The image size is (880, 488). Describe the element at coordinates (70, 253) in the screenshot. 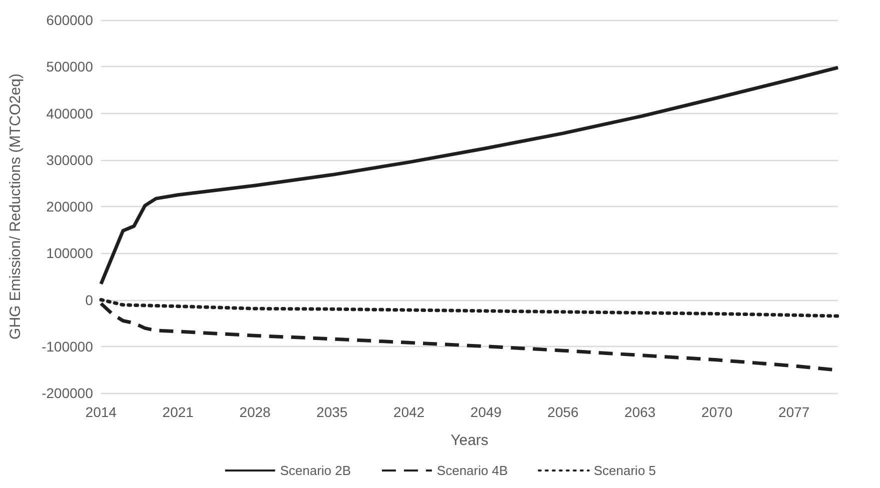

I see `y-tick-label: 100000` at that location.